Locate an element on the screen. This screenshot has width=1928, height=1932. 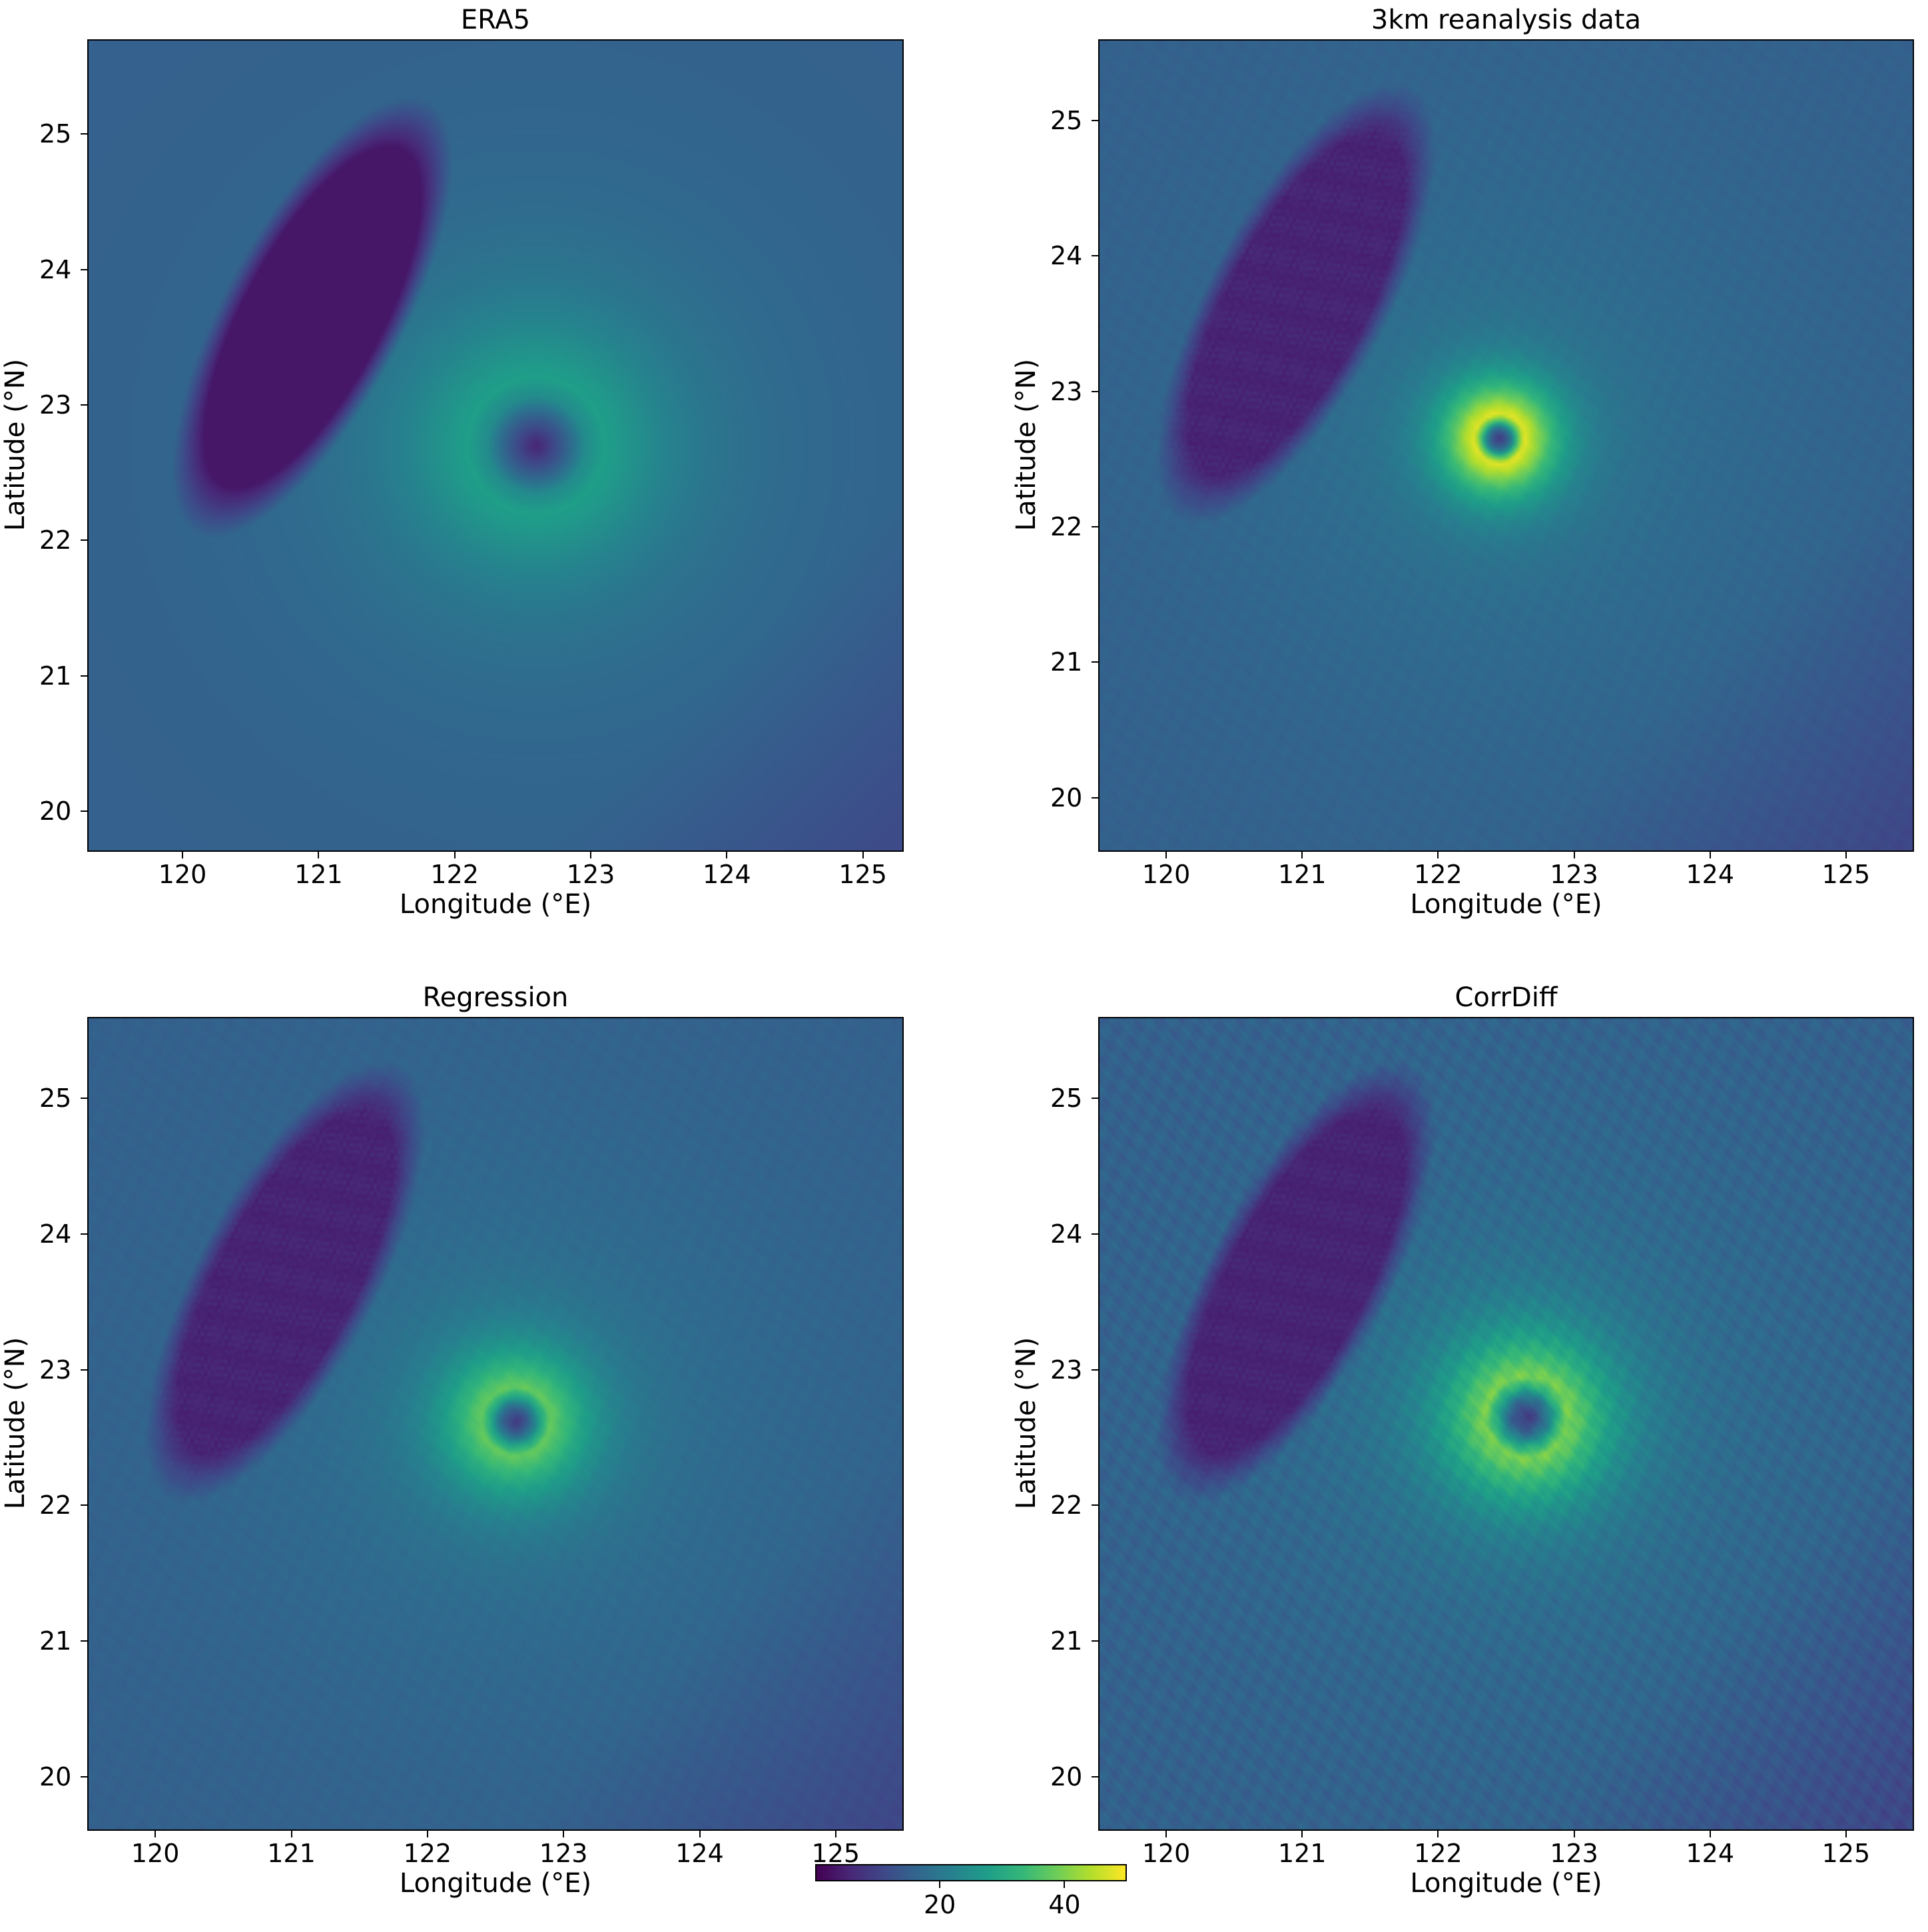
panel-title: Regression is located at coordinates (495, 997).